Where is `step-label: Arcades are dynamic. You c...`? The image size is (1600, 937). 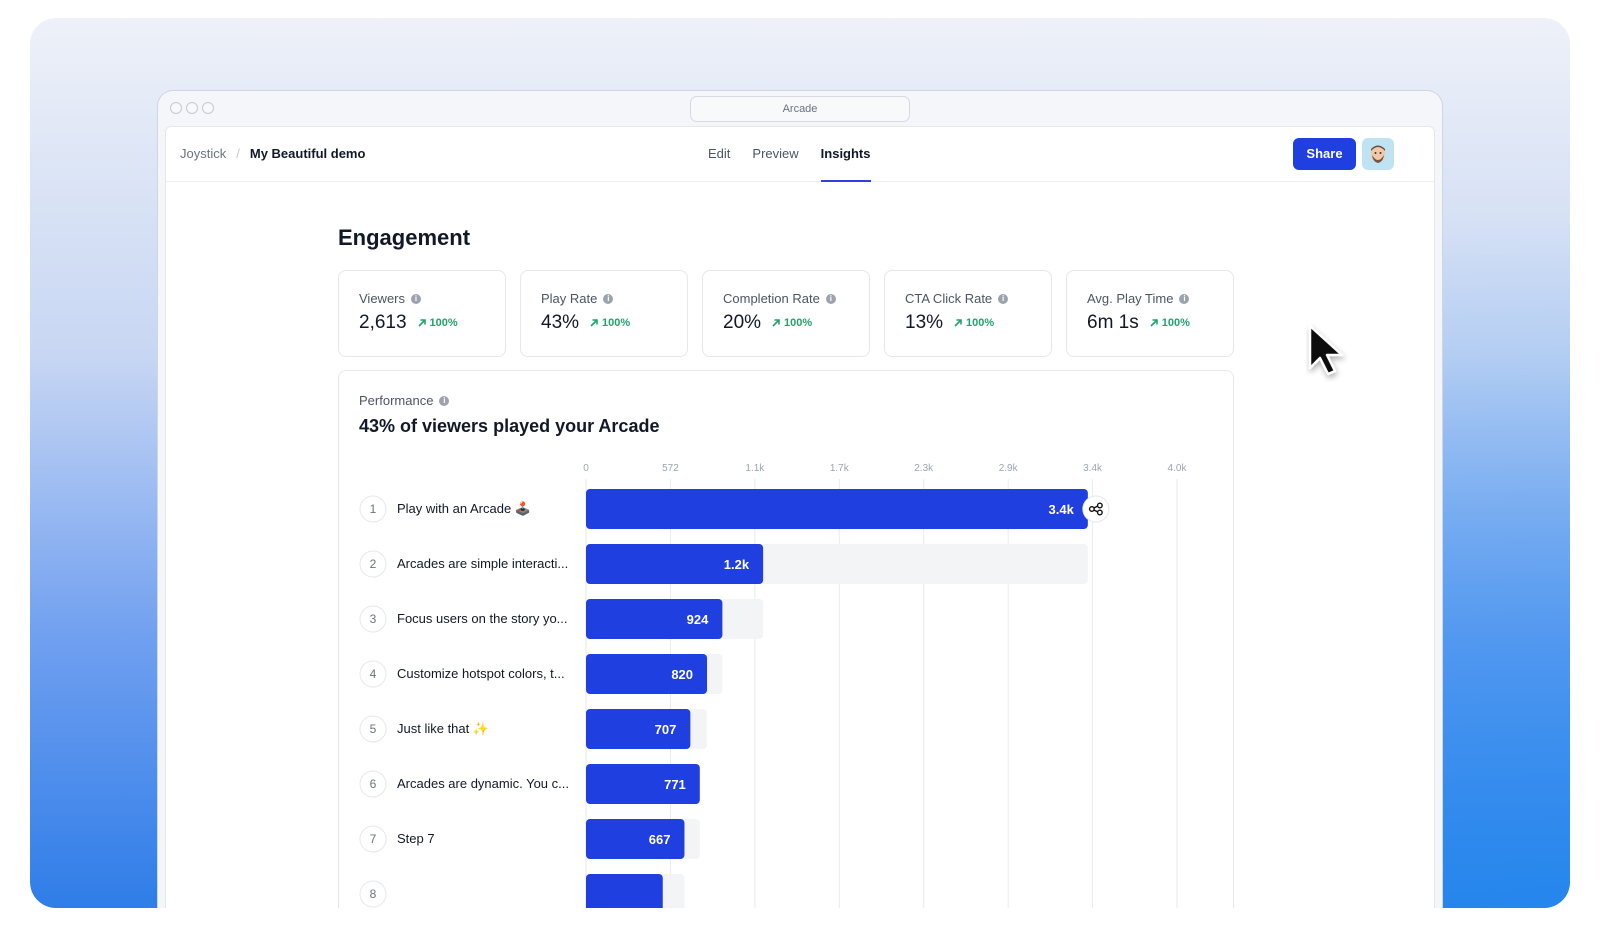
step-label: Arcades are dynamic. You c... is located at coordinates (483, 783).